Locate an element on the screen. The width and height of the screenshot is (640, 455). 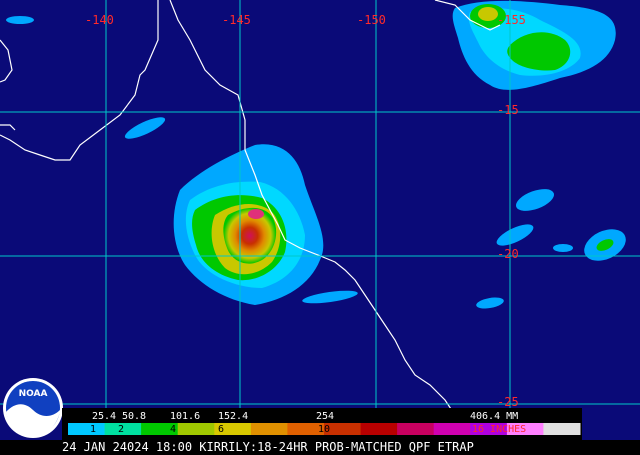
lat-label-25: -25 is located at coordinates (508, 402).